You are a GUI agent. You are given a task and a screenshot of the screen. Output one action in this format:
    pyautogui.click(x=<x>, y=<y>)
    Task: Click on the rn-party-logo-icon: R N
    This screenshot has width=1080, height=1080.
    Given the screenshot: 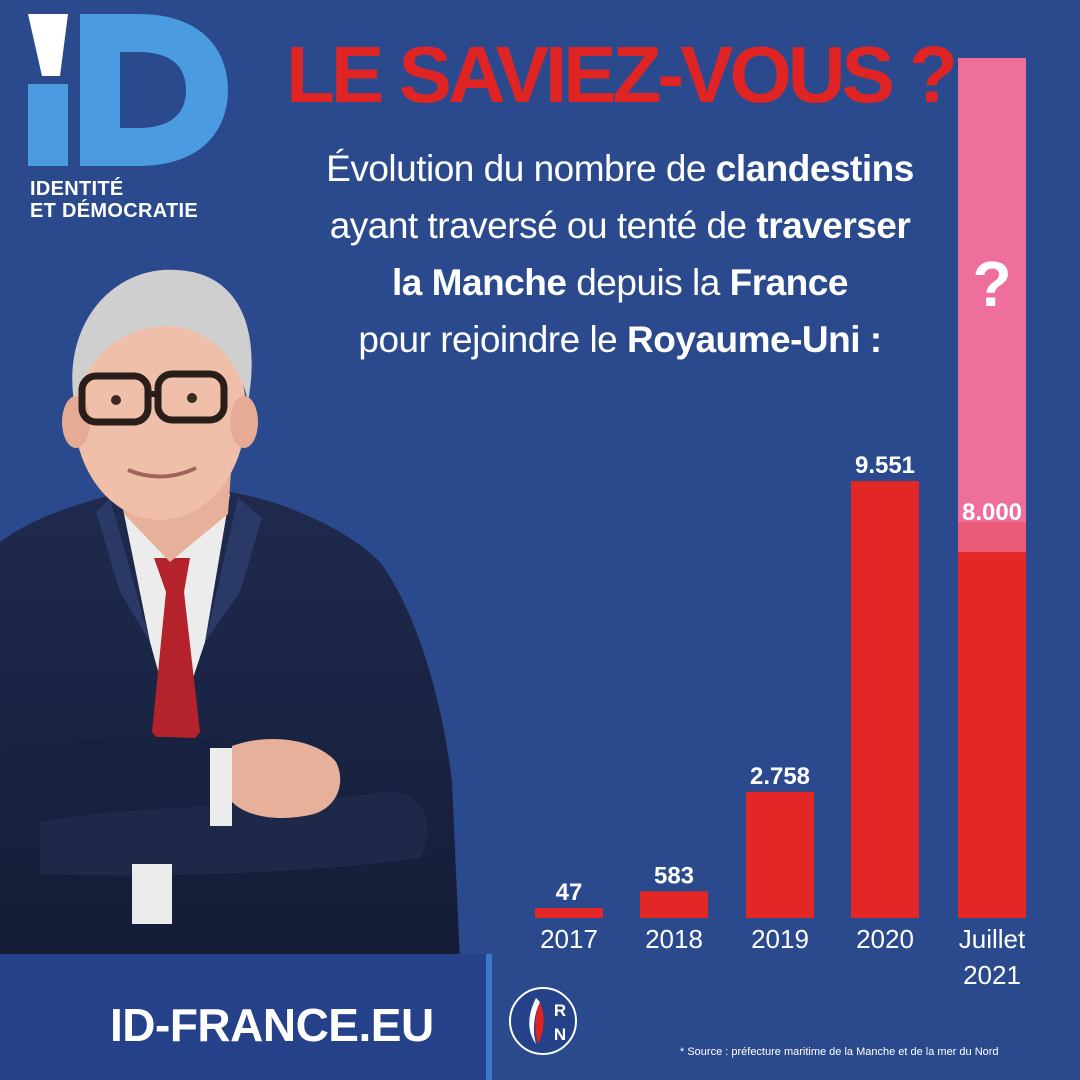 What is the action you would take?
    pyautogui.click(x=543, y=1021)
    